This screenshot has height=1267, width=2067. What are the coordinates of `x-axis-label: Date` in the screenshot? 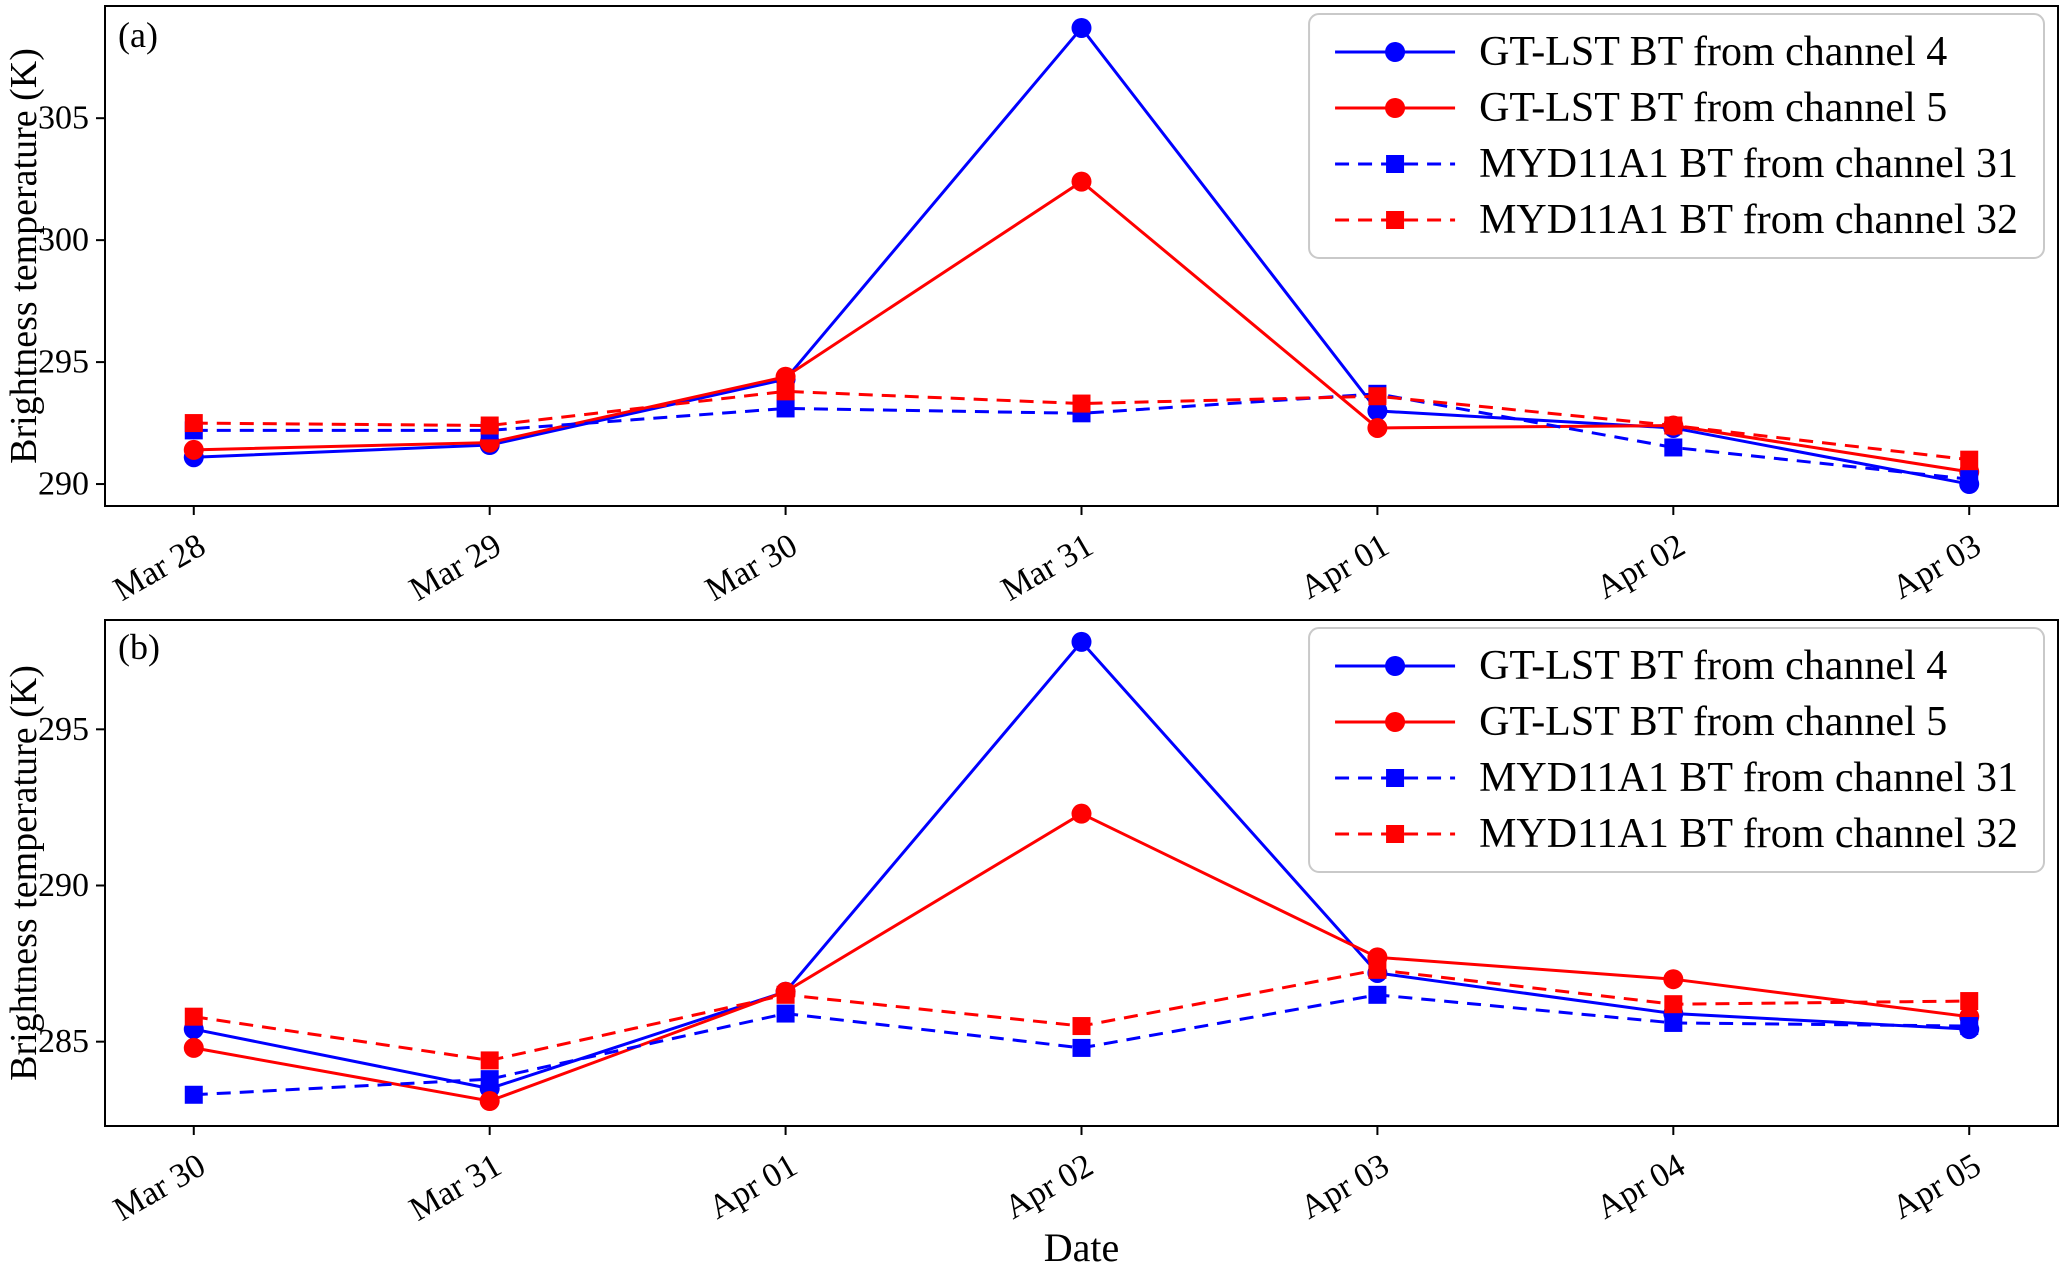 It's located at (1081, 1246).